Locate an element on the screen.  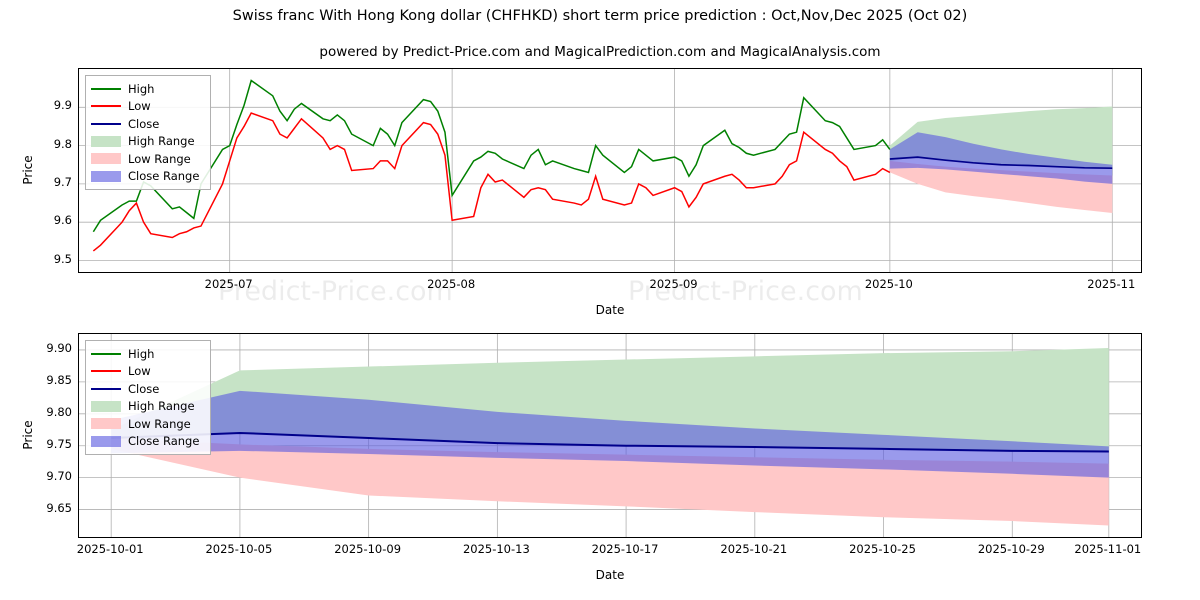
top-chart-xtick: 2025-09 is located at coordinates (673, 284).